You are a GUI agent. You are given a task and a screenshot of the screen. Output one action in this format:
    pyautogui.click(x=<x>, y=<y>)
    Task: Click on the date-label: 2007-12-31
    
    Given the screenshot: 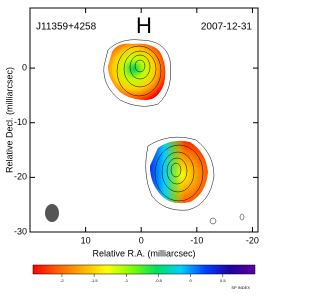 What is the action you would take?
    pyautogui.click(x=227, y=27)
    